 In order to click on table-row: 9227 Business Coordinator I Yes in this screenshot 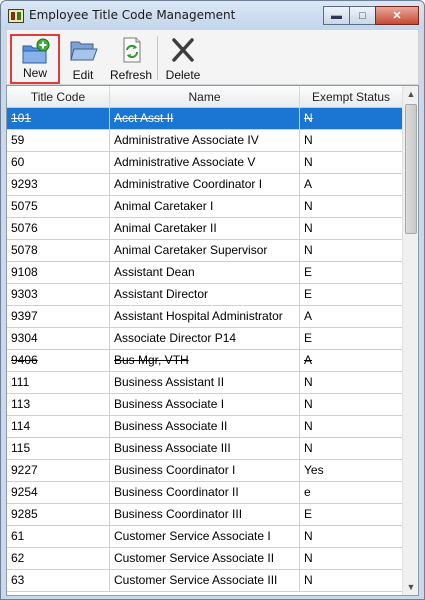, I will do `click(205, 471)`.